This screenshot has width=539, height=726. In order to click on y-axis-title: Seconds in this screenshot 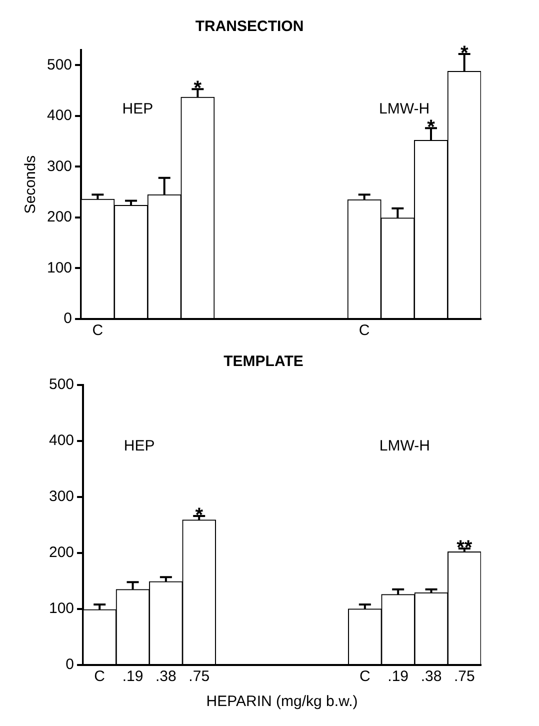, I will do `click(31, 184)`.